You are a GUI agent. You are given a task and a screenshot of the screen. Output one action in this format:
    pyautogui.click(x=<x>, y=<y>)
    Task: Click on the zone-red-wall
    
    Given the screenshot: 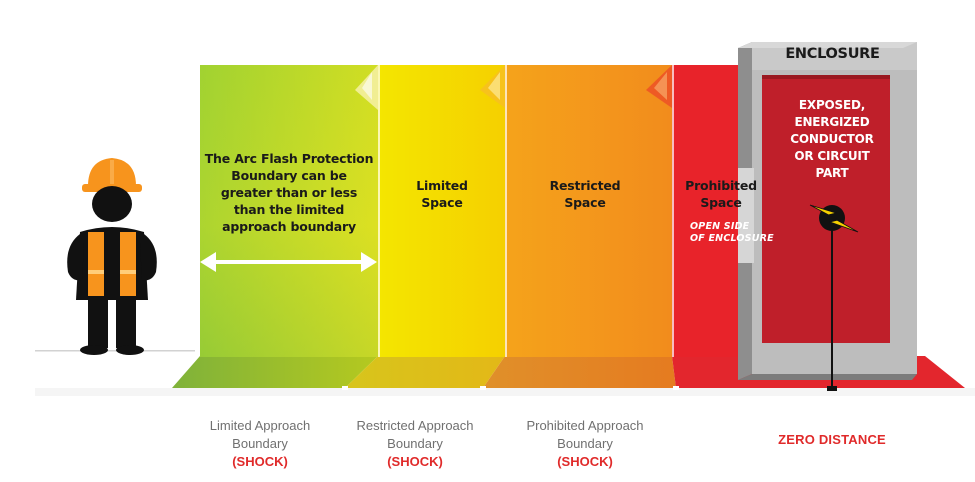 What is the action you would take?
    pyautogui.click(x=705, y=211)
    